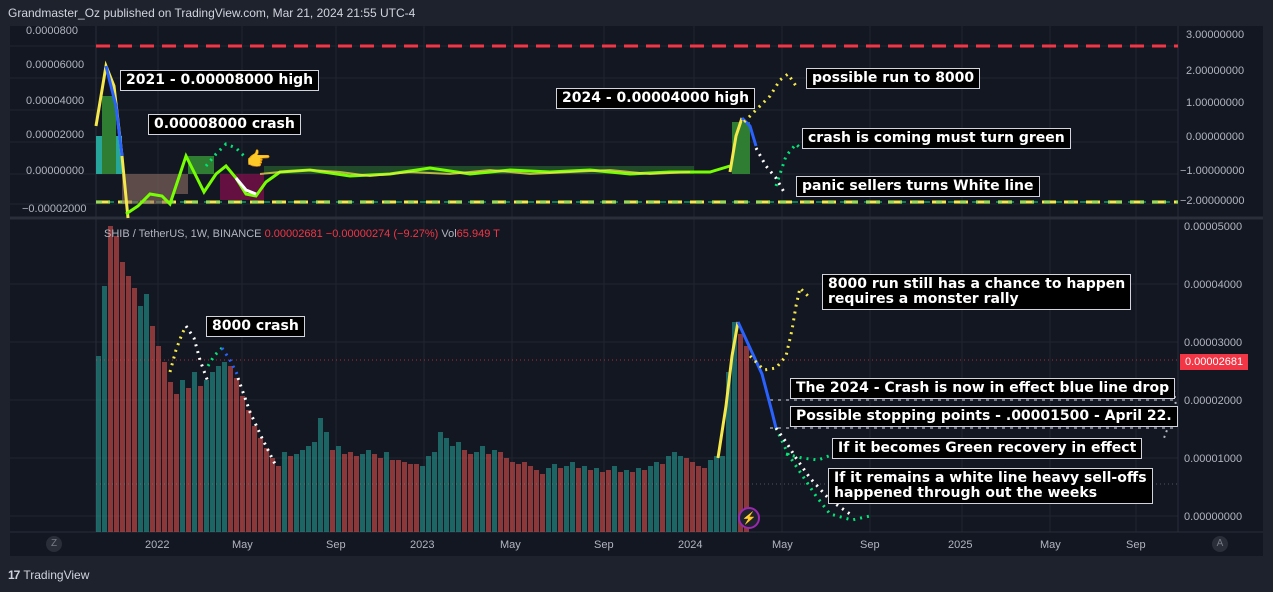 Image resolution: width=1273 pixels, height=592 pixels. Describe the element at coordinates (14, 575) in the screenshot. I see `tradingview-logo-icon: 17` at that location.